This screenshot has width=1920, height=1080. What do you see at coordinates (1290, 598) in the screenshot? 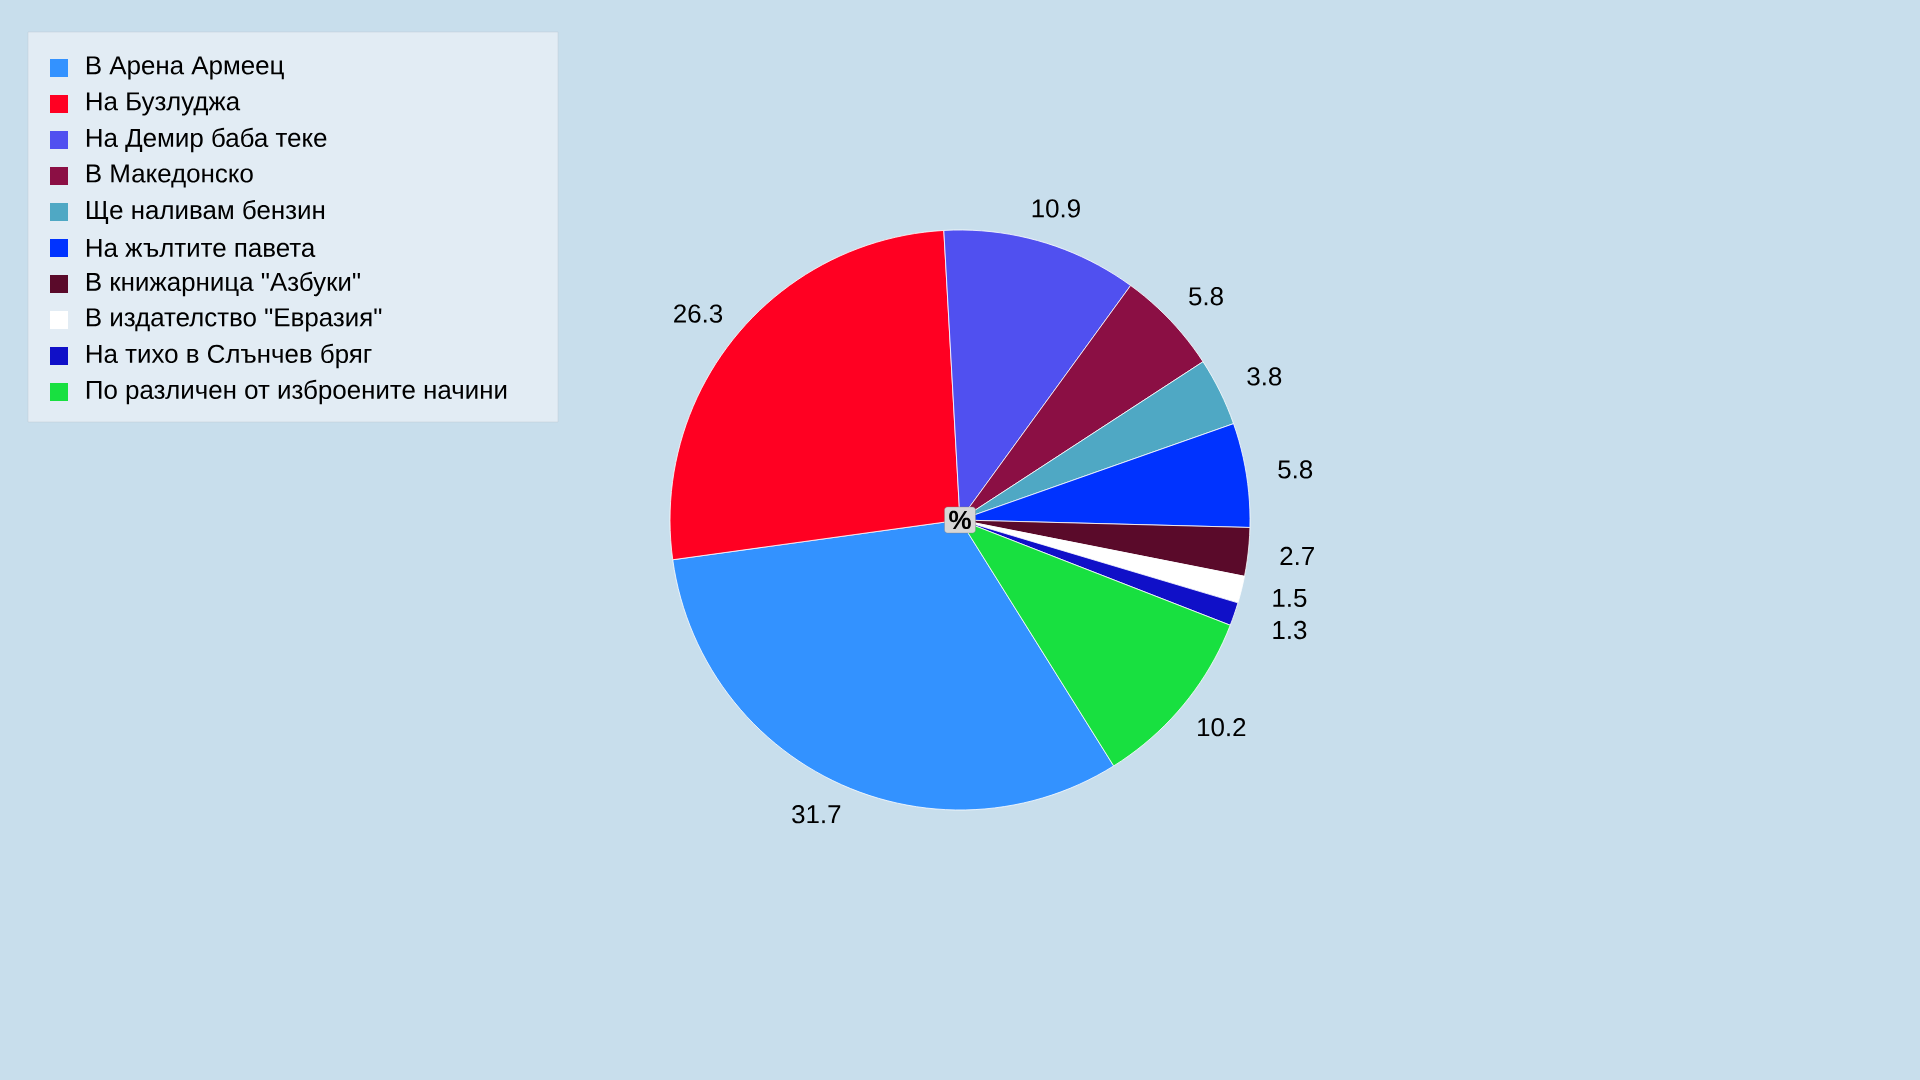
I see `data-label: 1.5` at bounding box center [1290, 598].